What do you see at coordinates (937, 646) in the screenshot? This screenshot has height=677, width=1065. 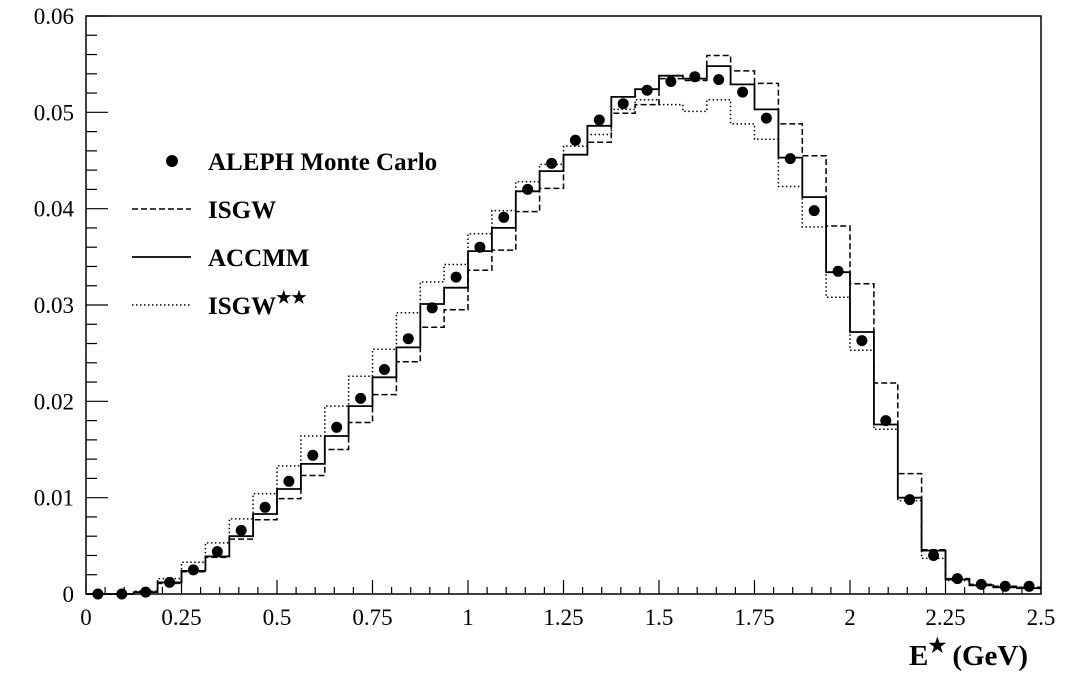 I see `x-axis-title-sup: ★` at bounding box center [937, 646].